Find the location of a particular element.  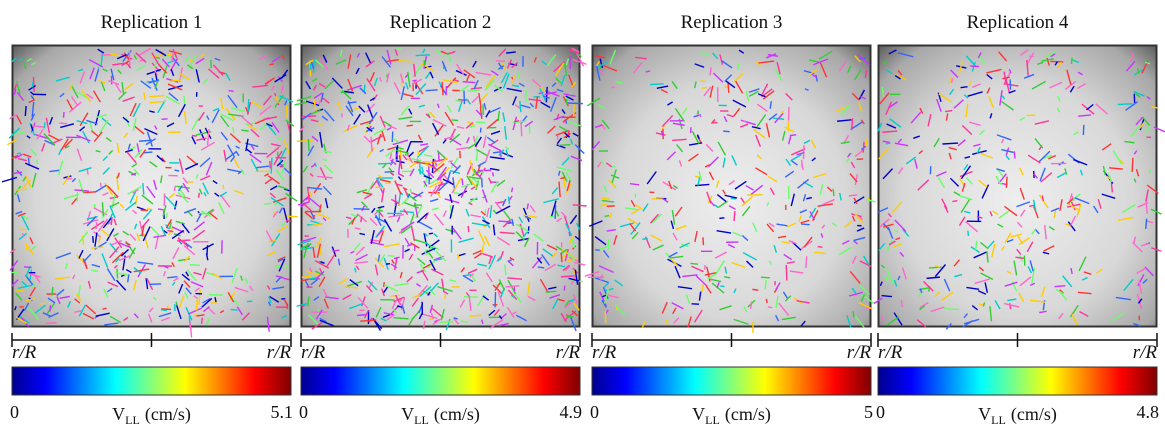

unit: (cm/s) is located at coordinates (748, 414).